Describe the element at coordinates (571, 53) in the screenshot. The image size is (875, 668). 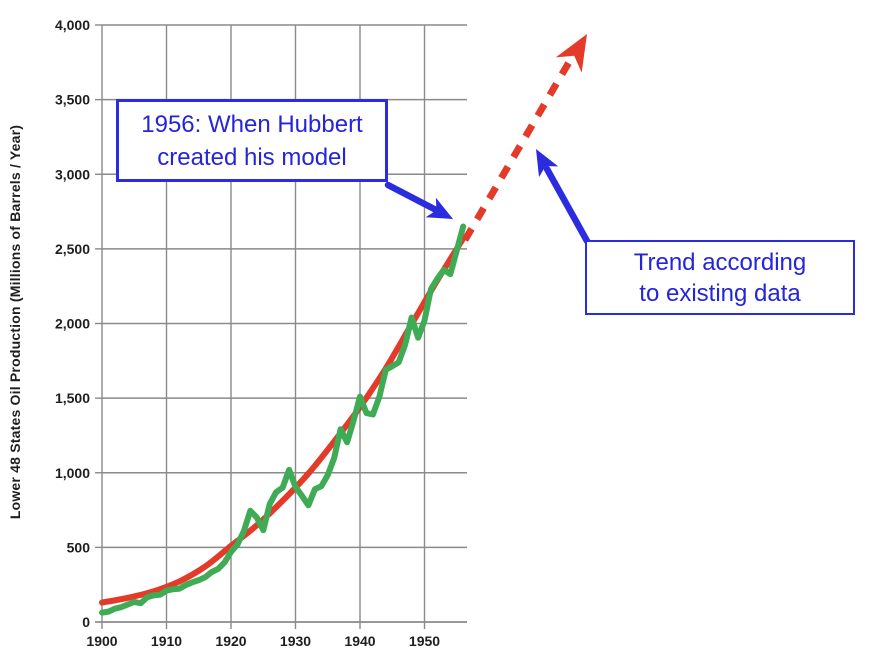
I see `trend-arrowhead-icon` at that location.